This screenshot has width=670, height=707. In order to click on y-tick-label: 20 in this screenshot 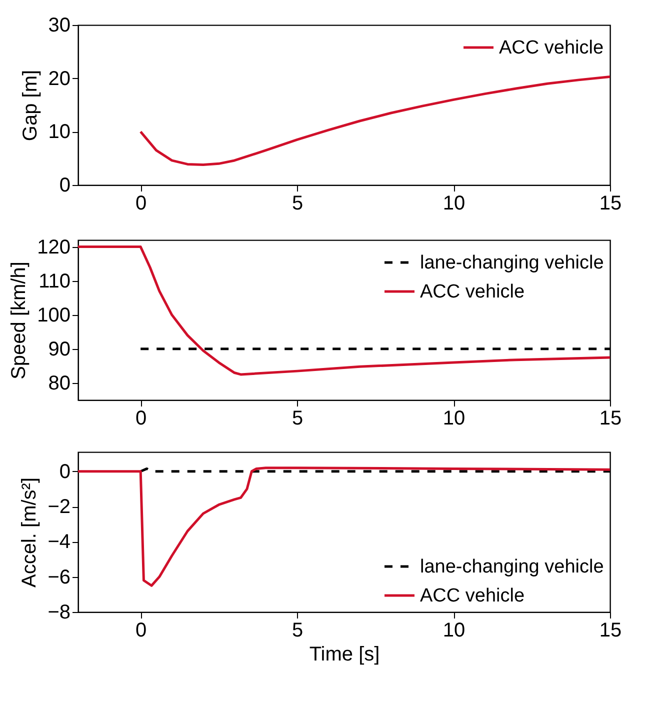, I will do `click(59, 79)`.